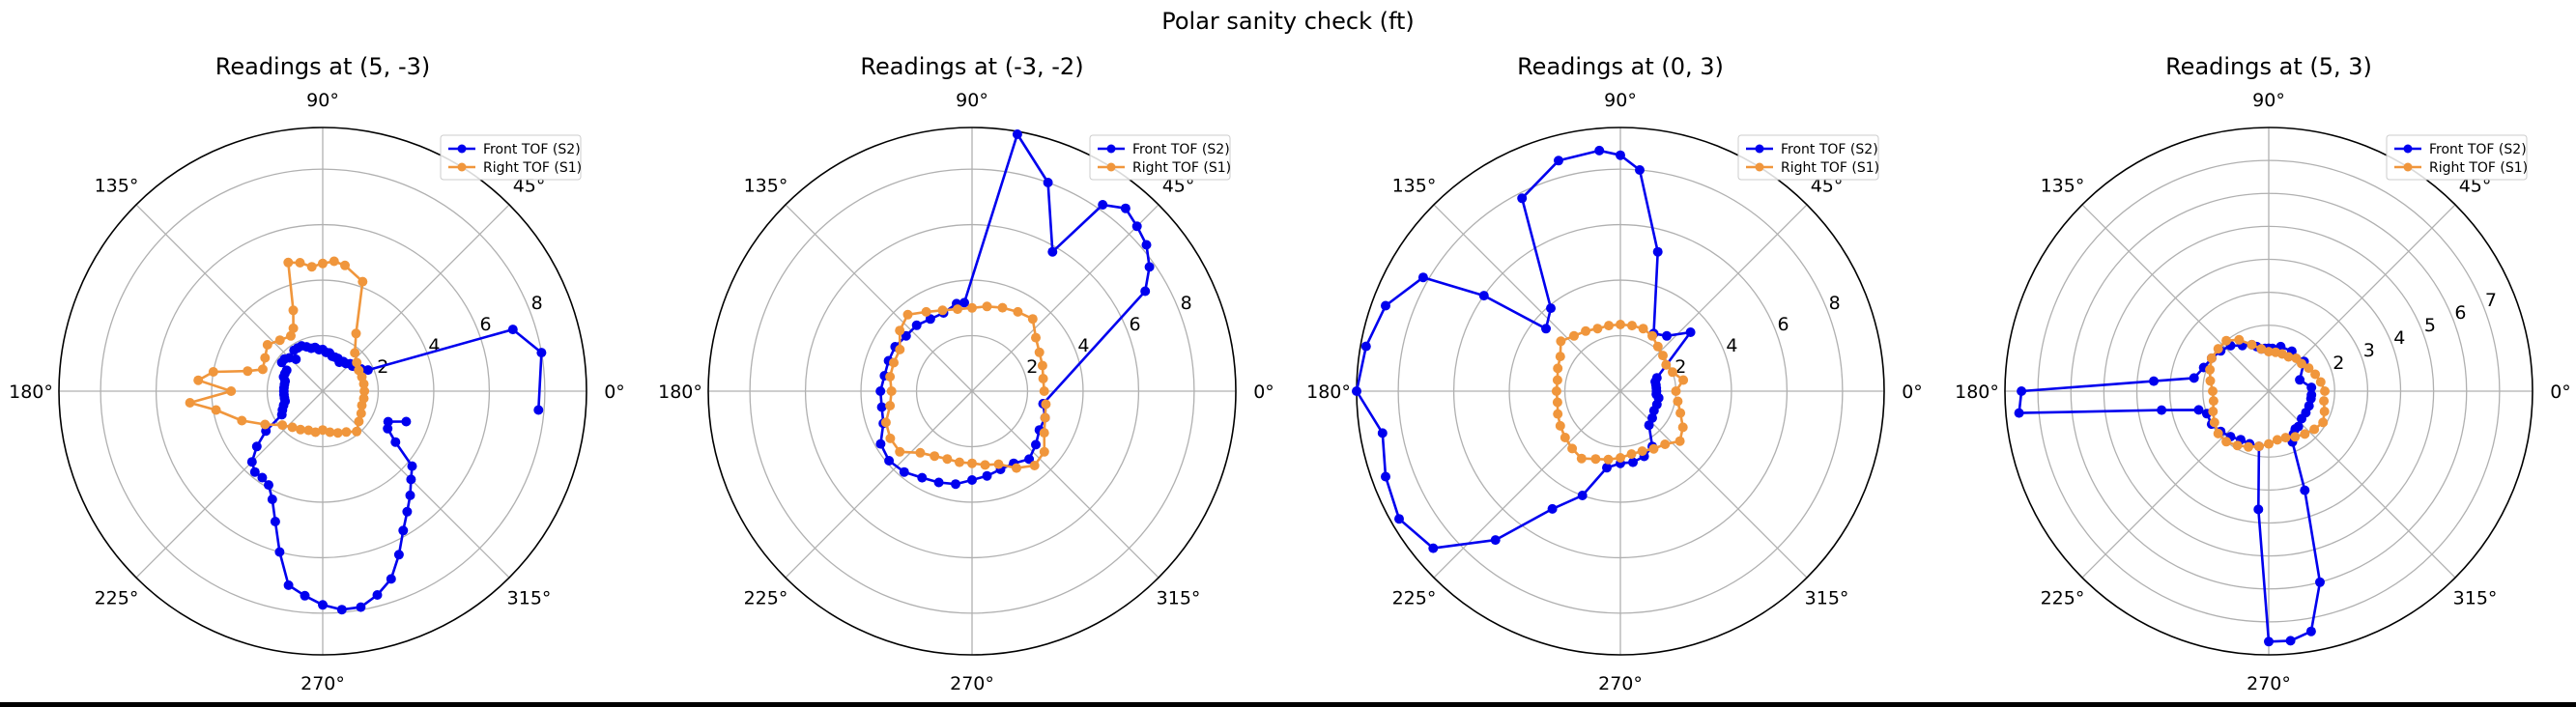 The width and height of the screenshot is (2576, 707). Describe the element at coordinates (1288, 21) in the screenshot. I see `figure-title: Polar sanity check (ft)` at that location.